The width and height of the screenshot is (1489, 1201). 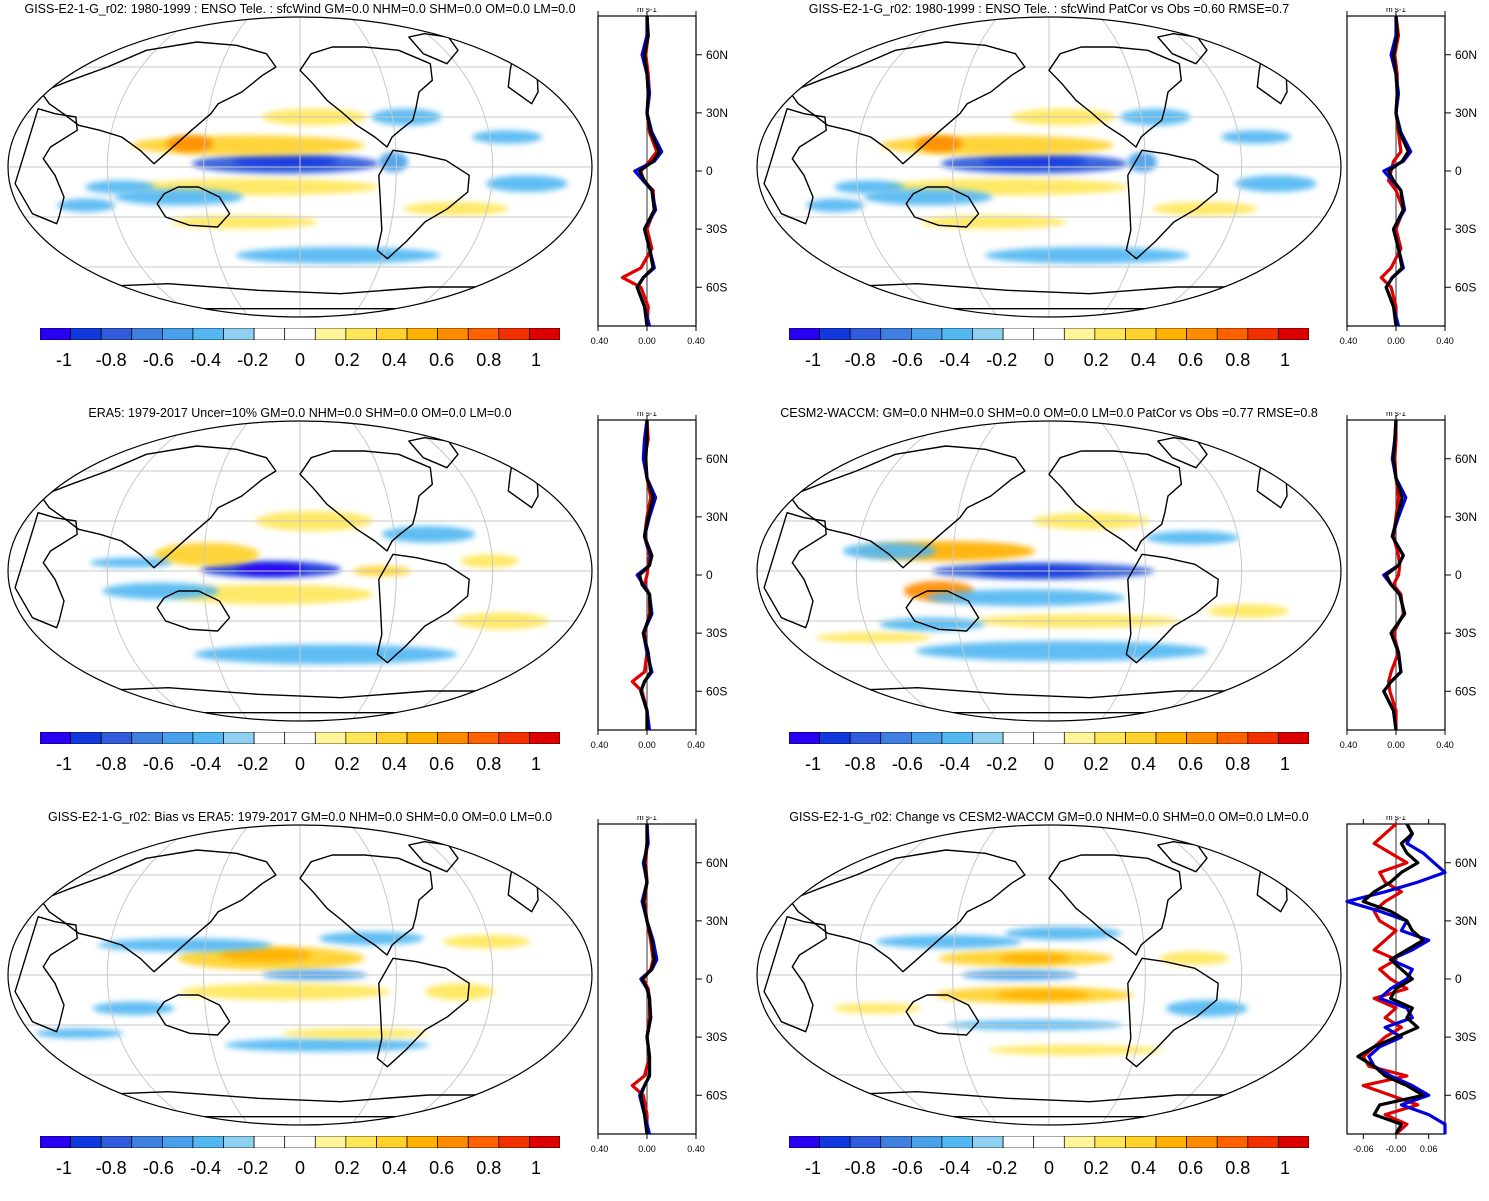 What do you see at coordinates (860, 1168) in the screenshot?
I see `colorbar-label: -0.8` at bounding box center [860, 1168].